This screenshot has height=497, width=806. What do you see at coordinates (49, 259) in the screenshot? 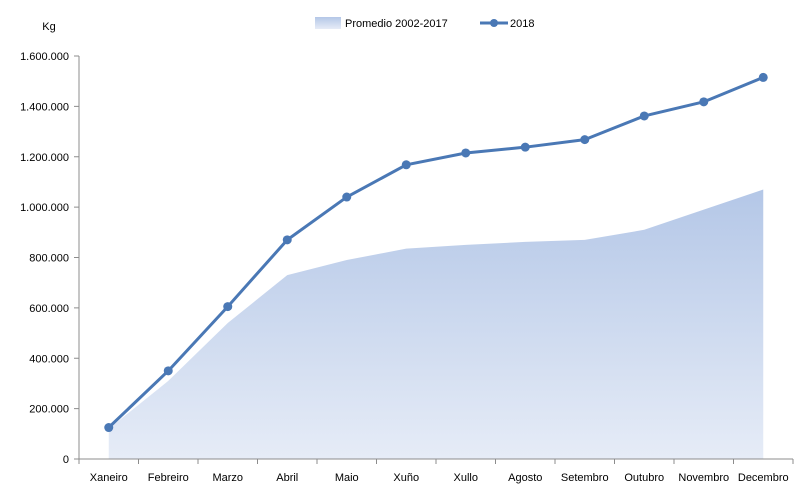
I see `y-tick-label: 800.000` at bounding box center [49, 259].